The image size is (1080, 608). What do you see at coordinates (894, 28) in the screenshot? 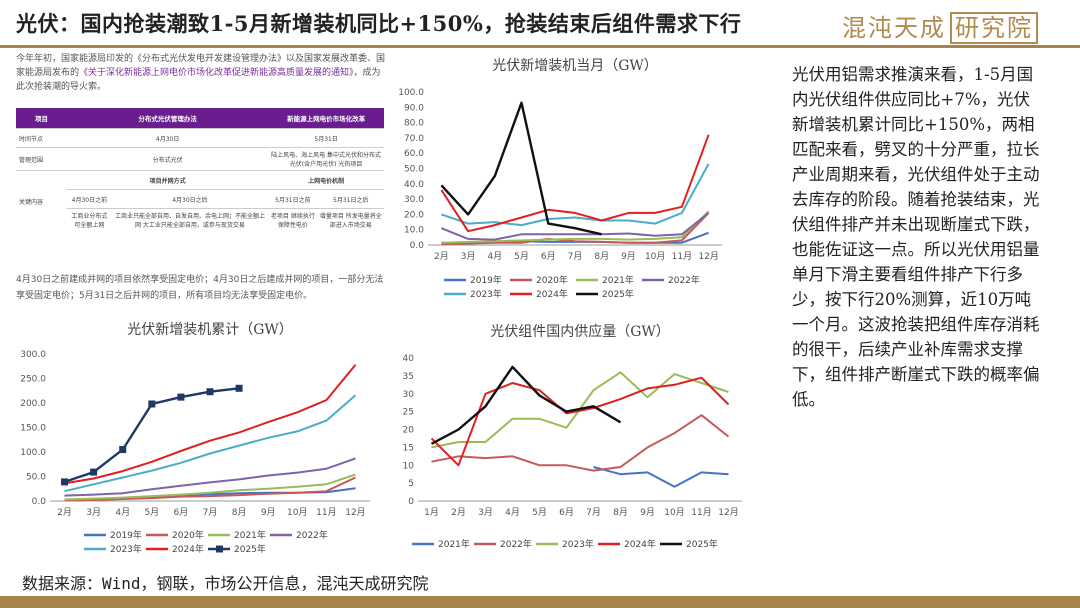
I see `logo-text-a: 混沌天成` at bounding box center [894, 28].